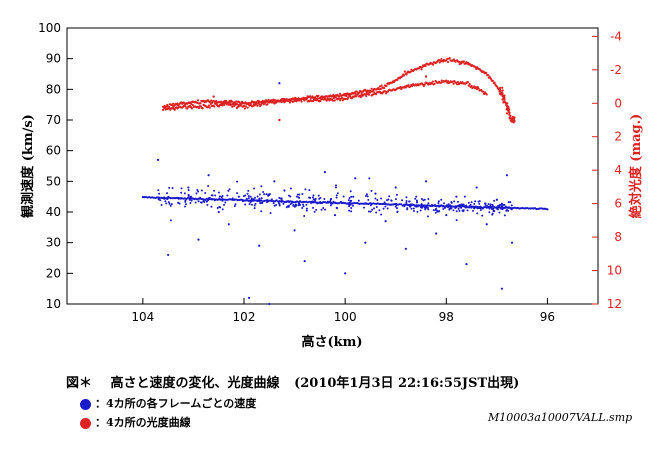 The image size is (668, 453). I want to click on y-left-tick-label: 60, so click(53, 151).